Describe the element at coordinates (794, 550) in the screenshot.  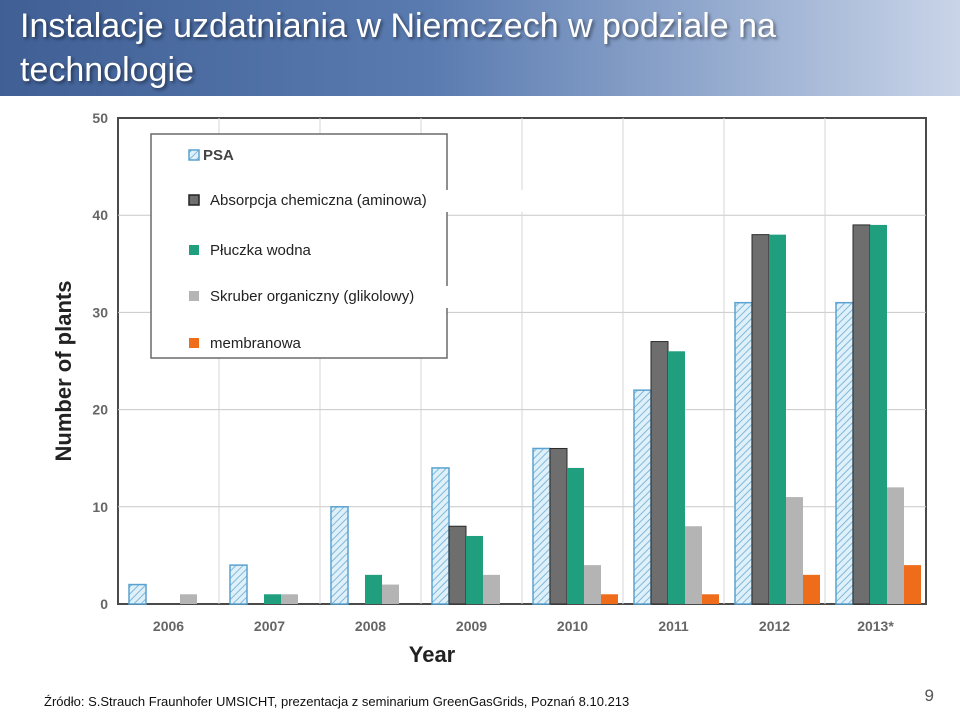
I see `bar-skruber-organiczny-glikolowy--2012` at that location.